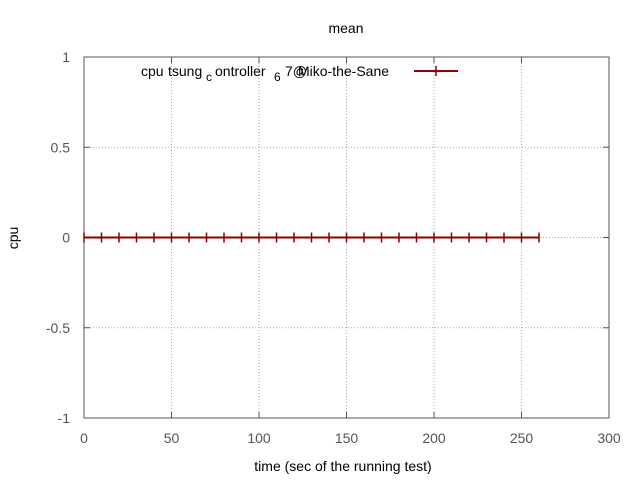  Describe the element at coordinates (152, 71) in the screenshot. I see `legend-text-part: cpu` at that location.